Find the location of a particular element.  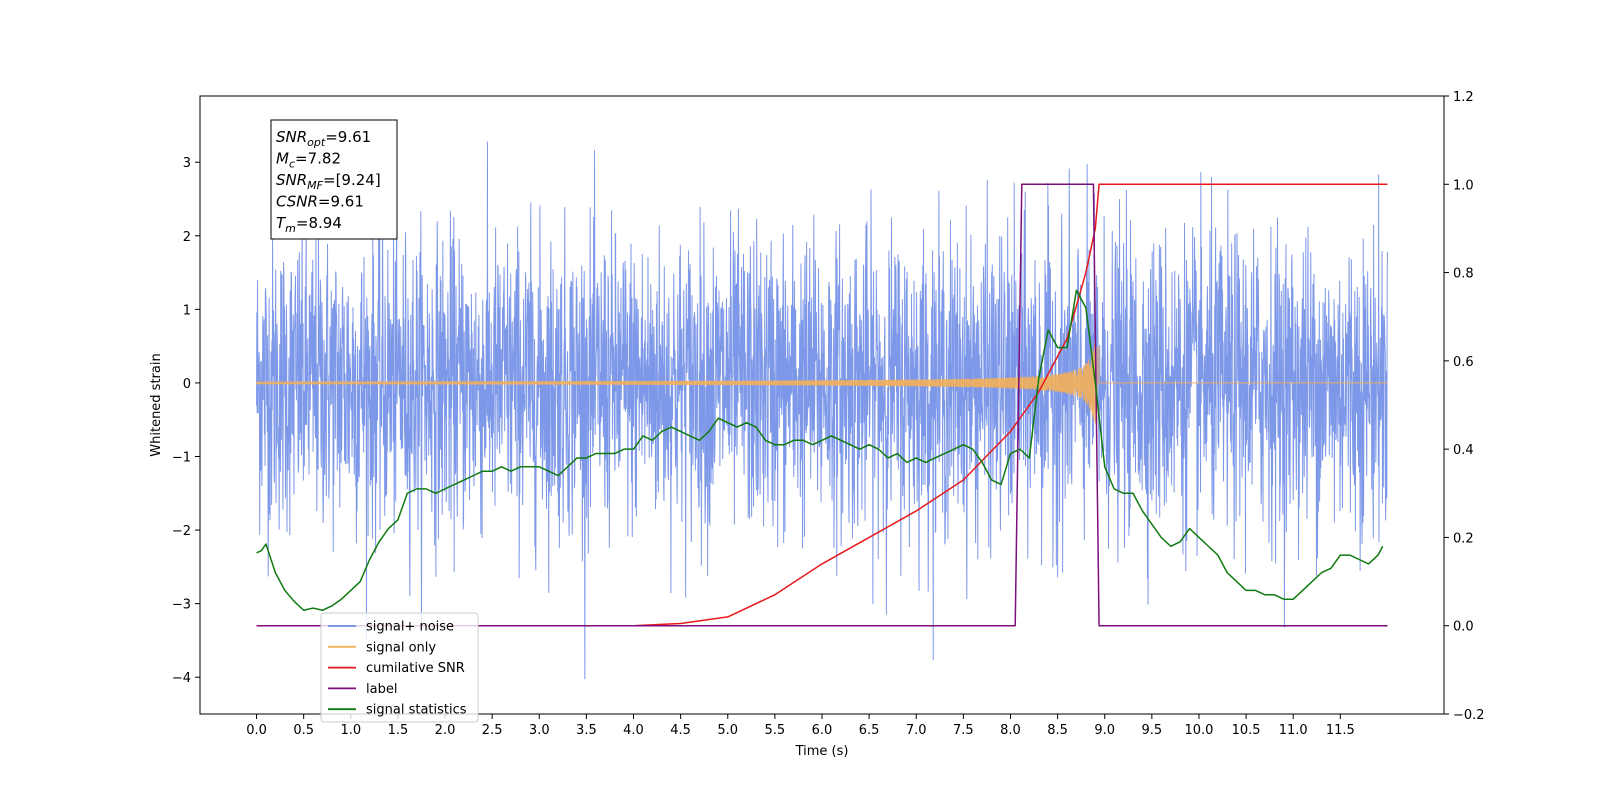

x-tick-label: 8.0 is located at coordinates (1010, 730).